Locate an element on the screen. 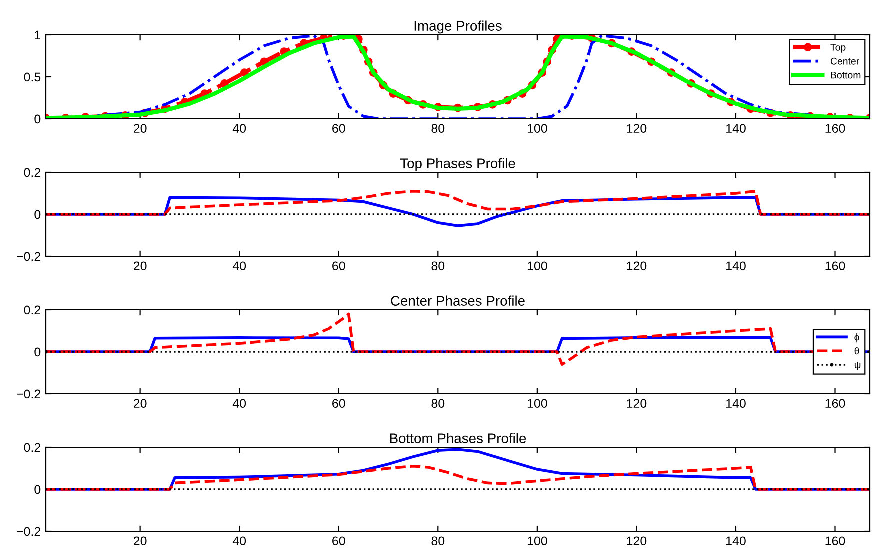 The height and width of the screenshot is (550, 873). chart-title: Bottom Phases Profile is located at coordinates (458, 438).